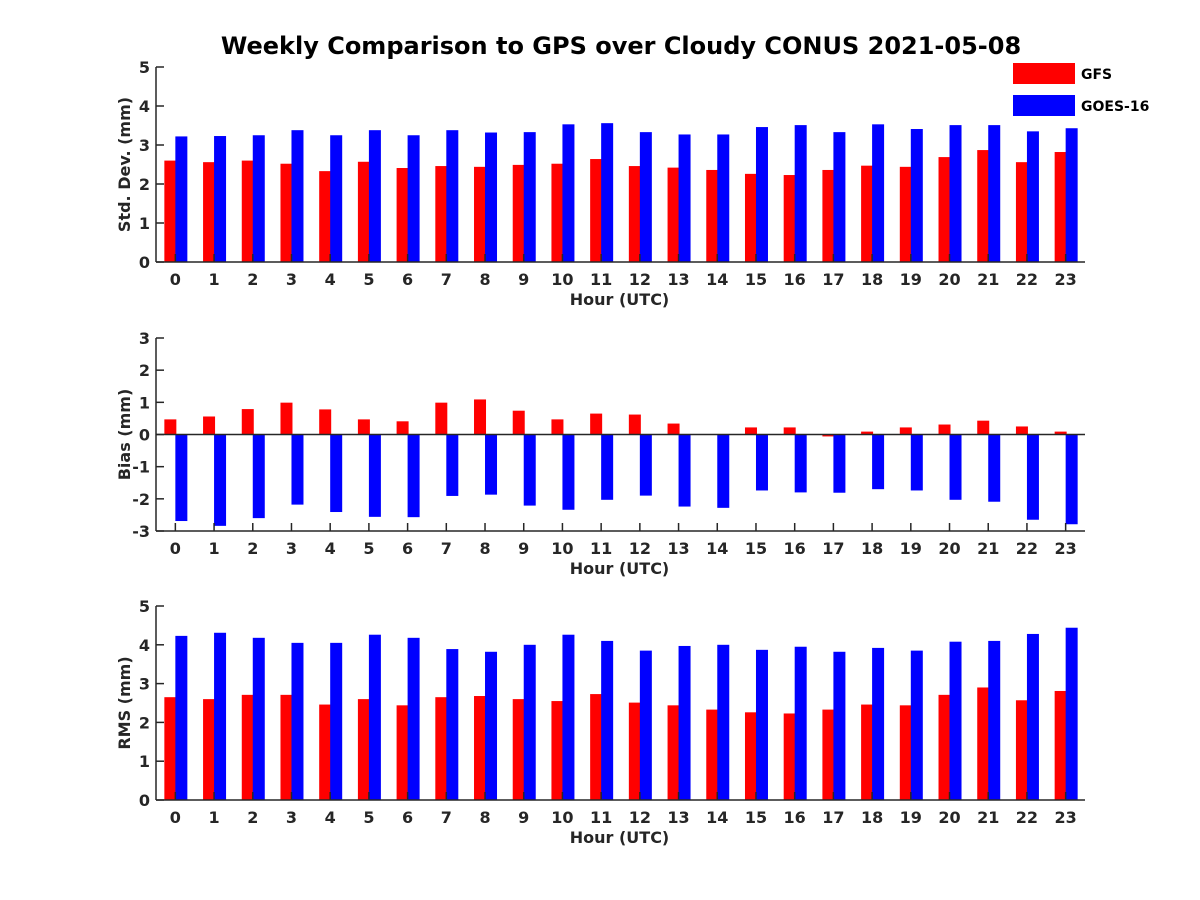  Describe the element at coordinates (144, 800) in the screenshot. I see `y-tick-label: 0` at that location.